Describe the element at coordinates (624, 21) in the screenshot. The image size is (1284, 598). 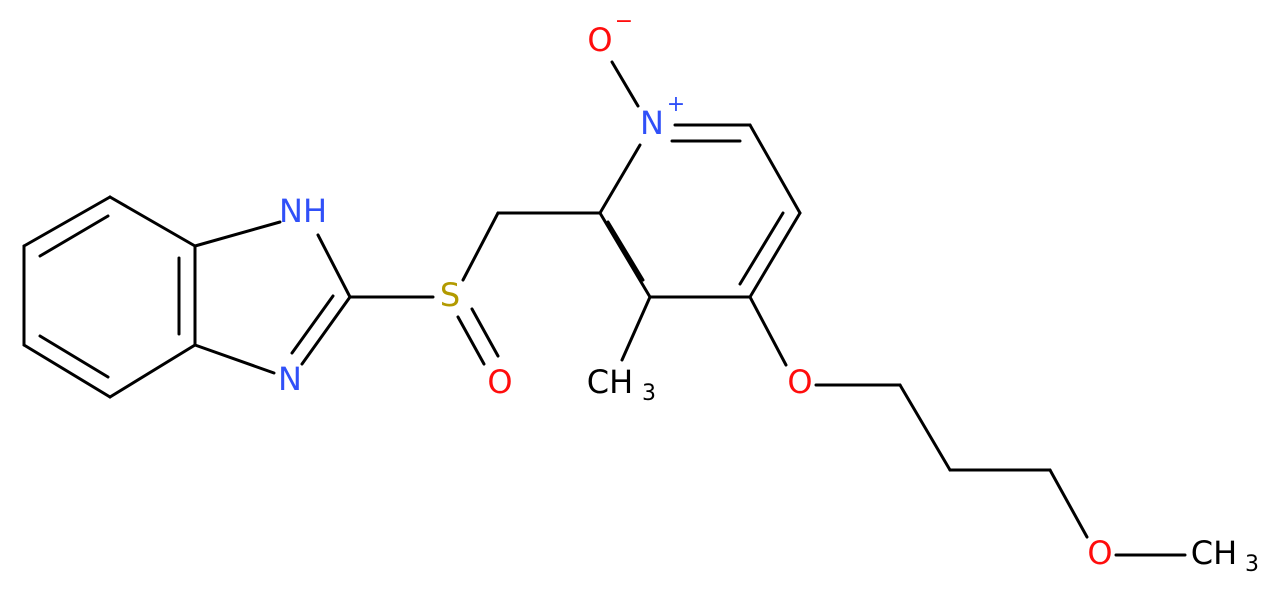
I see `atom-charge: −` at that location.